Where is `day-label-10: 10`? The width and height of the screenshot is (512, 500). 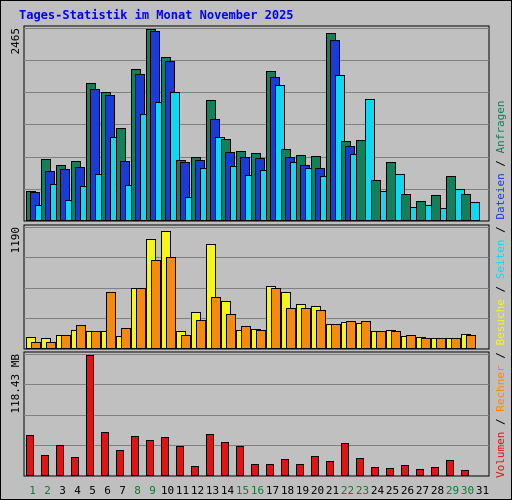
day-label-10: 10 is located at coordinates (167, 490).